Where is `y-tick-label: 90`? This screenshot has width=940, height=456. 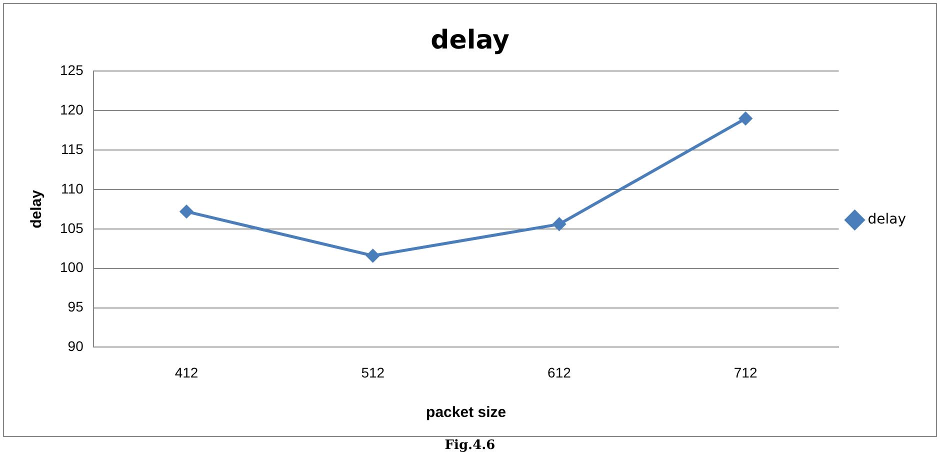
y-tick-label: 90 is located at coordinates (76, 346).